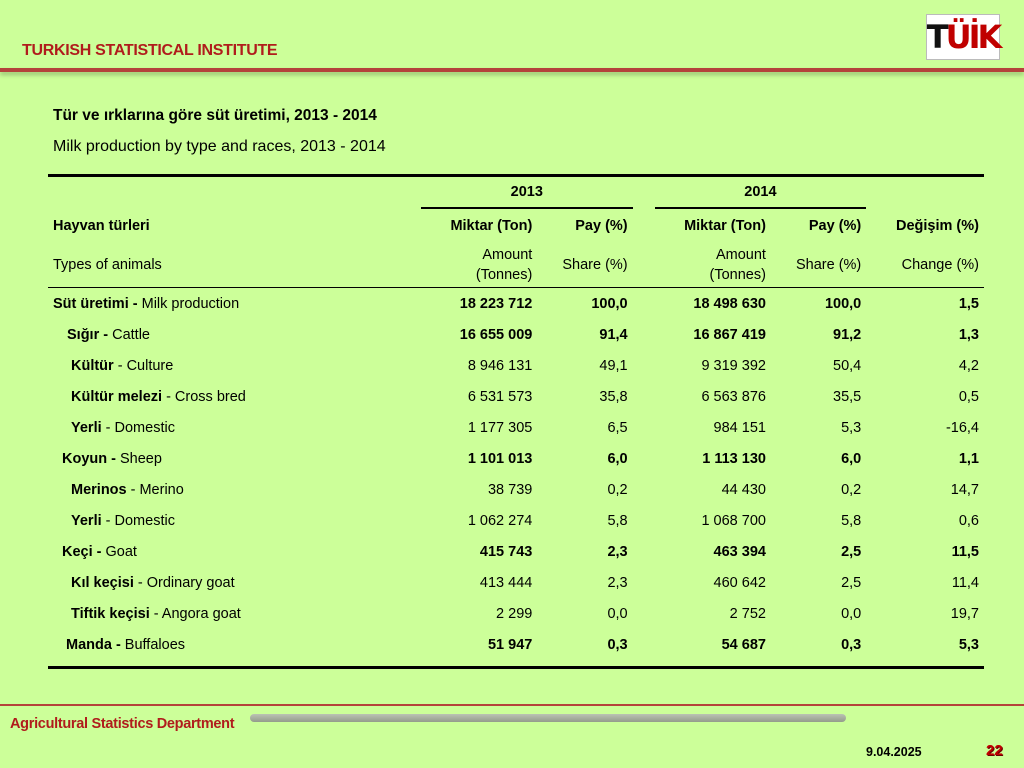  What do you see at coordinates (617, 551) in the screenshot?
I see `share-2013-cell: 2,3` at bounding box center [617, 551].